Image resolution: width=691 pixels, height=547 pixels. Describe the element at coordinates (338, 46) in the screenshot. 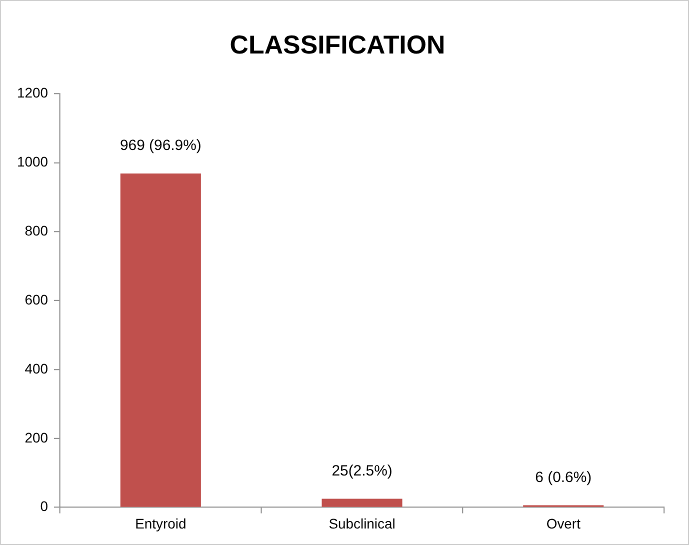

I see `chart-title: CLASSIFICATION` at that location.